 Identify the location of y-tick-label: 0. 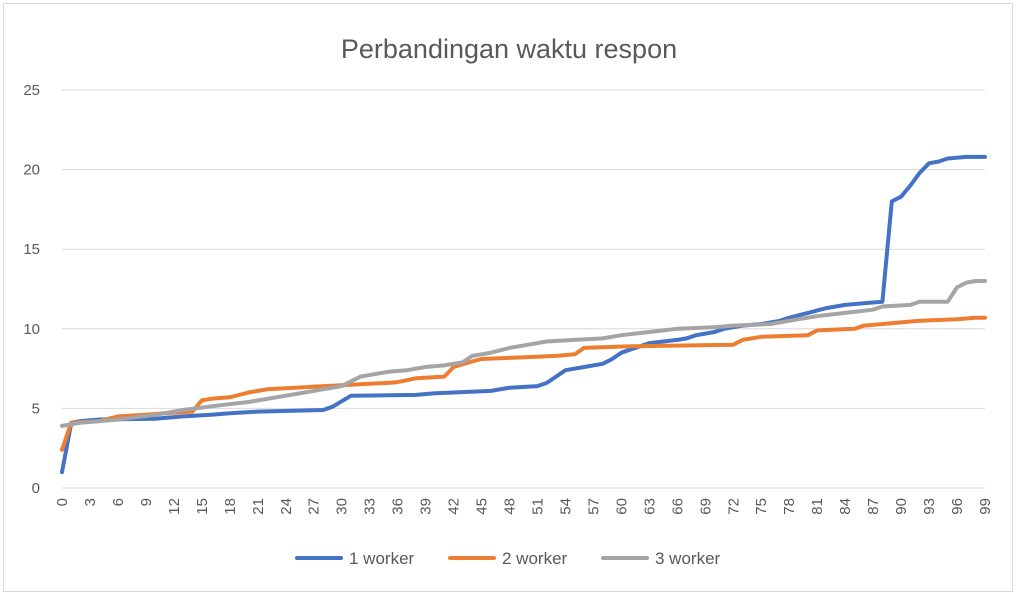
(36, 488).